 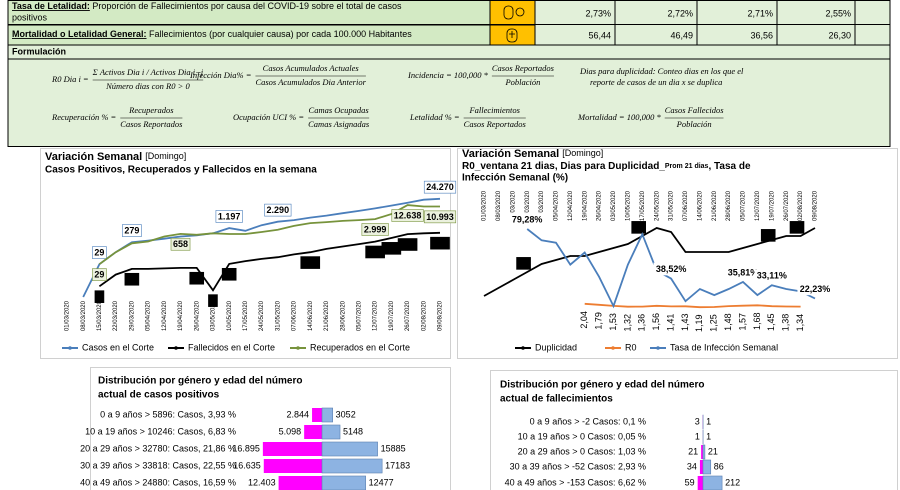 What do you see at coordinates (714, 323) in the screenshot?
I see `data-label: 1,25` at bounding box center [714, 323].